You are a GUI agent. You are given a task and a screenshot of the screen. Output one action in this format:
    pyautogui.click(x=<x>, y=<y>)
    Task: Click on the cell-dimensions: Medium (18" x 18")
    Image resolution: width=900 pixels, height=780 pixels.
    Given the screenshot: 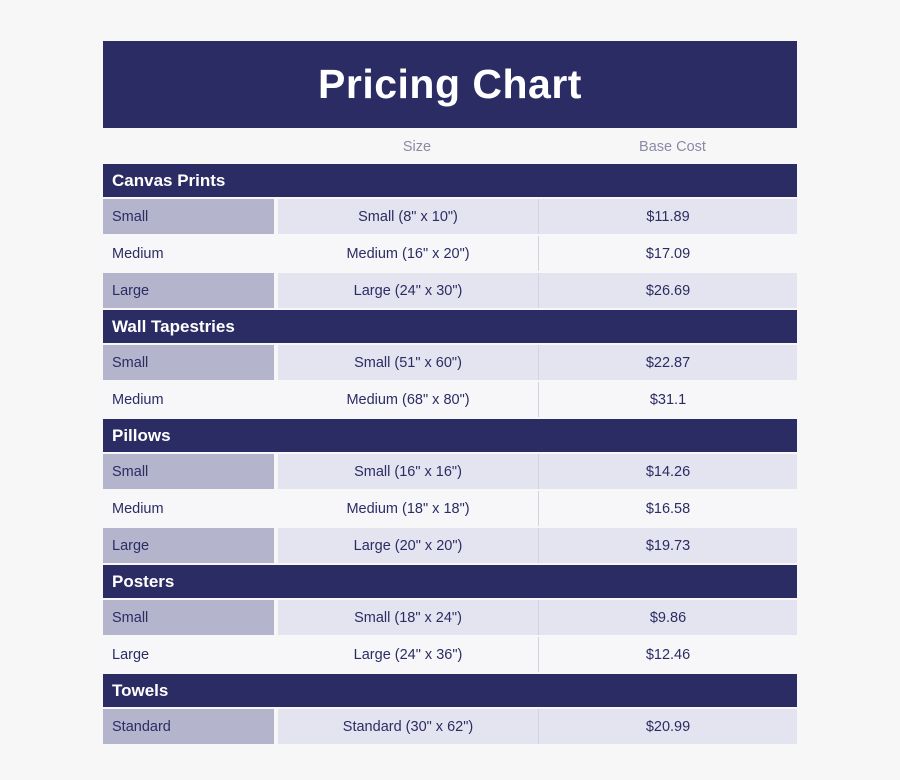 What is the action you would take?
    pyautogui.click(x=408, y=508)
    